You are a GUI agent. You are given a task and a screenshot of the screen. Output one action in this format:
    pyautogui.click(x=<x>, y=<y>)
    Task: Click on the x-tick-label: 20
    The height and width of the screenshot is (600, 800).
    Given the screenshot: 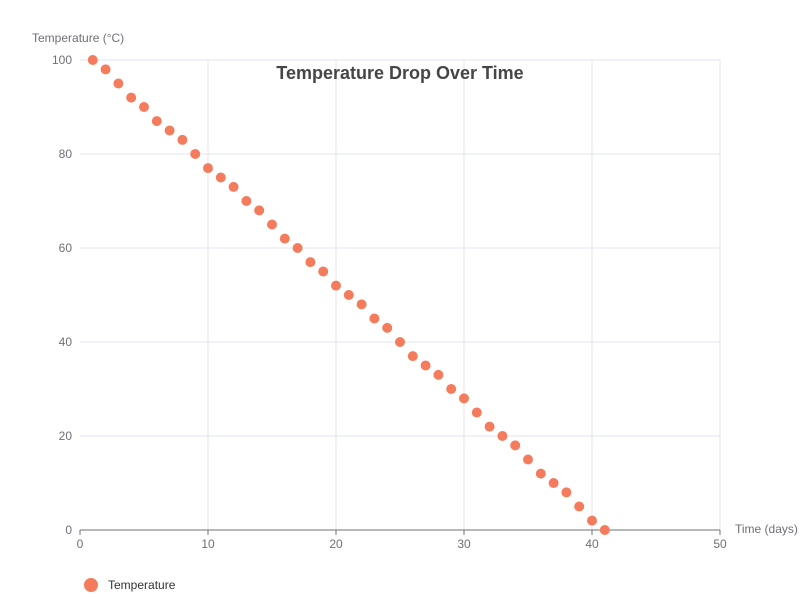 What is the action you would take?
    pyautogui.click(x=336, y=544)
    